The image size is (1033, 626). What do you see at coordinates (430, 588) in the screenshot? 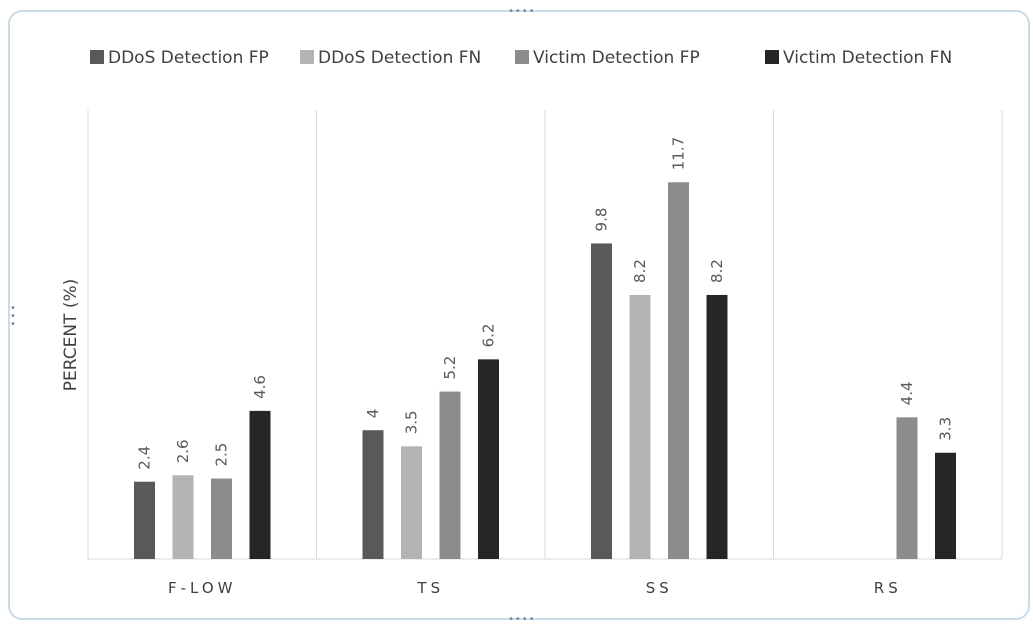
I see `x-tick-label: TS` at bounding box center [430, 588].